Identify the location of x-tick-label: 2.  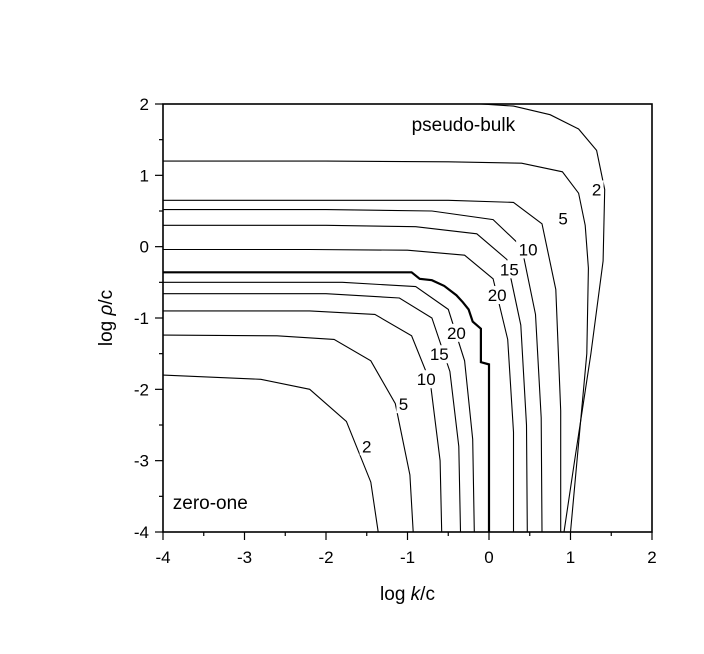
(651, 557).